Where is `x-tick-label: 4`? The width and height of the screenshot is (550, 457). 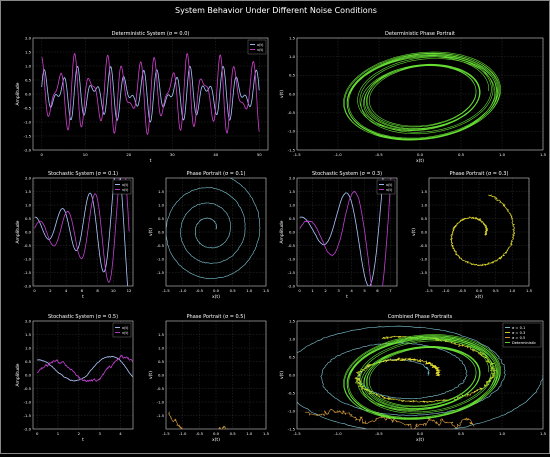
x-tick-label: 4 is located at coordinates (66, 290).